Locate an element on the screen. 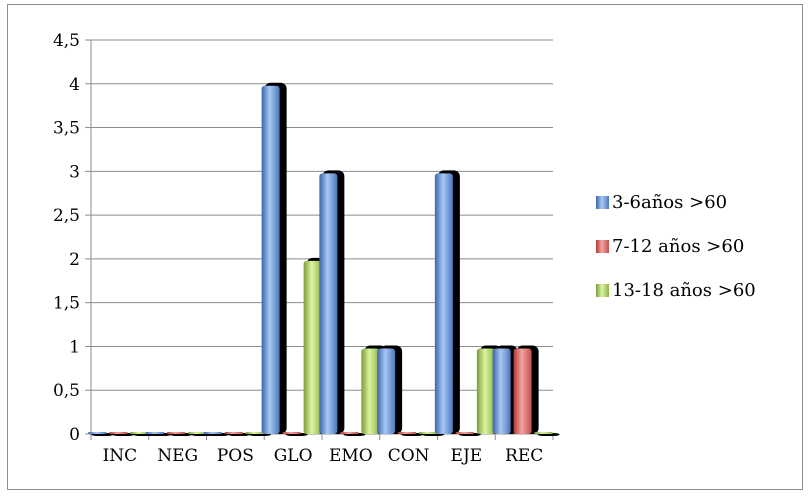 Image resolution: width=812 pixels, height=497 pixels. y-tick-label: 0,5 is located at coordinates (66, 391).